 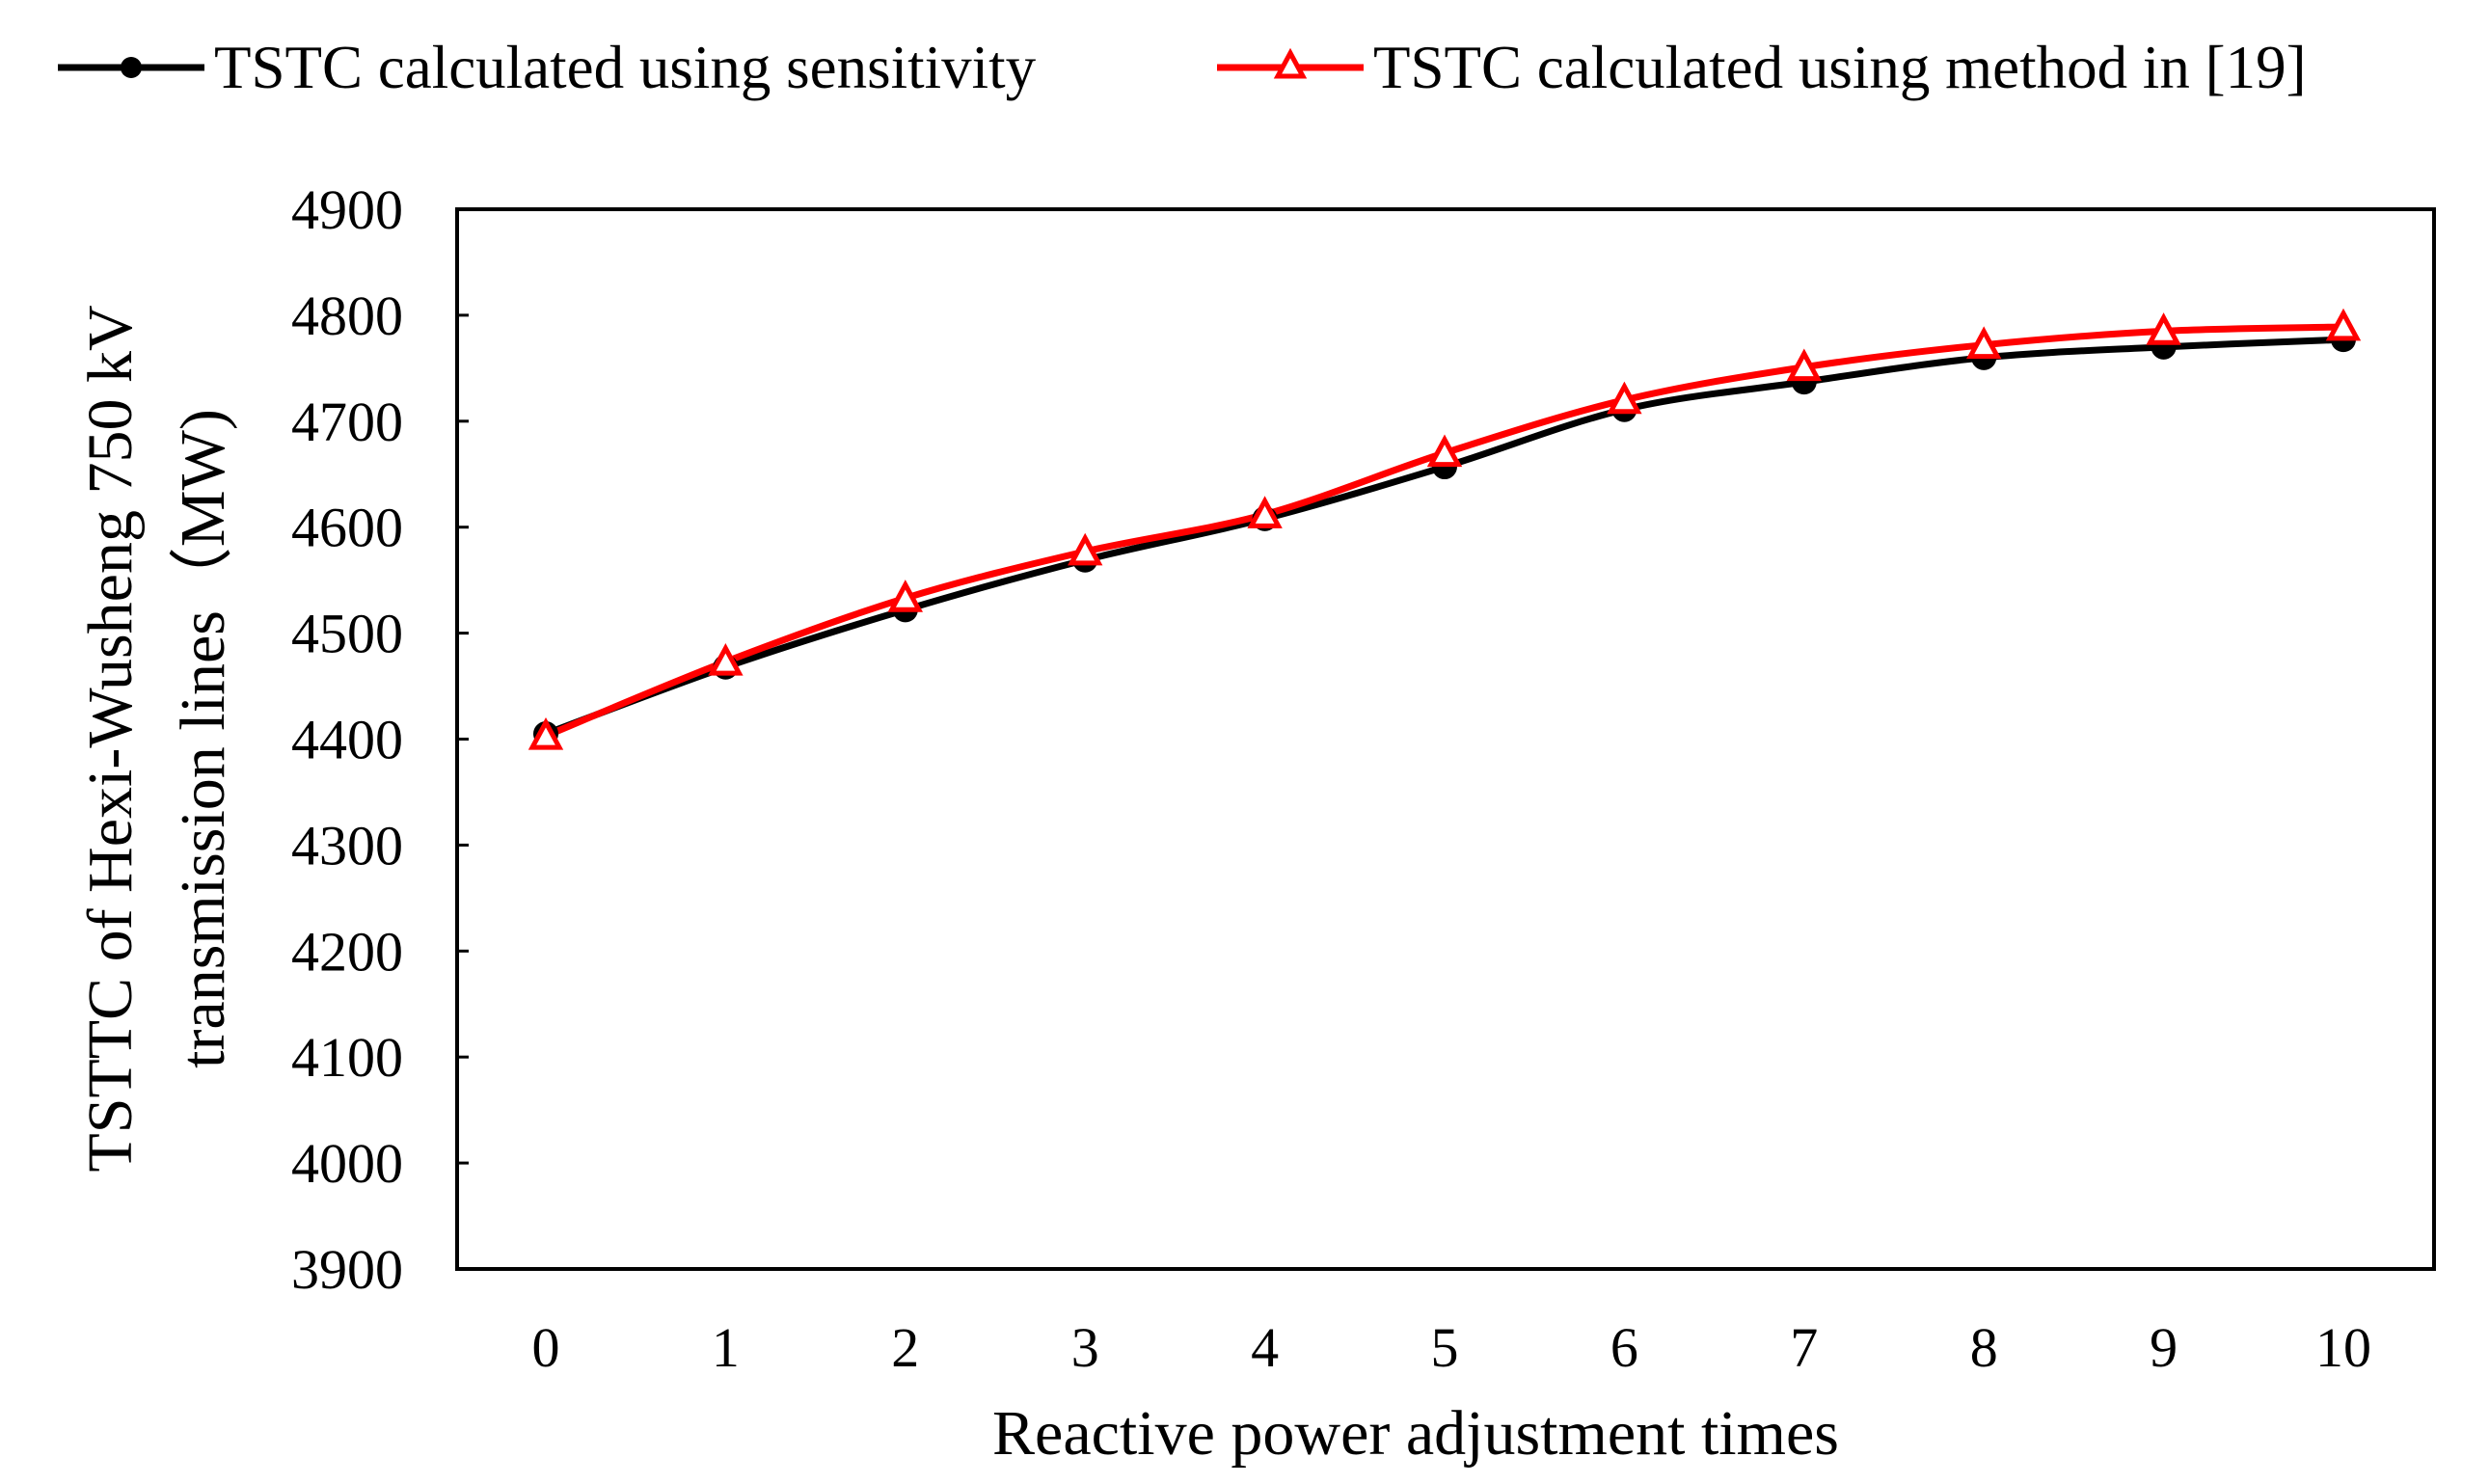 What do you see at coordinates (347, 209) in the screenshot?
I see `y-tick-label: 4900` at bounding box center [347, 209].